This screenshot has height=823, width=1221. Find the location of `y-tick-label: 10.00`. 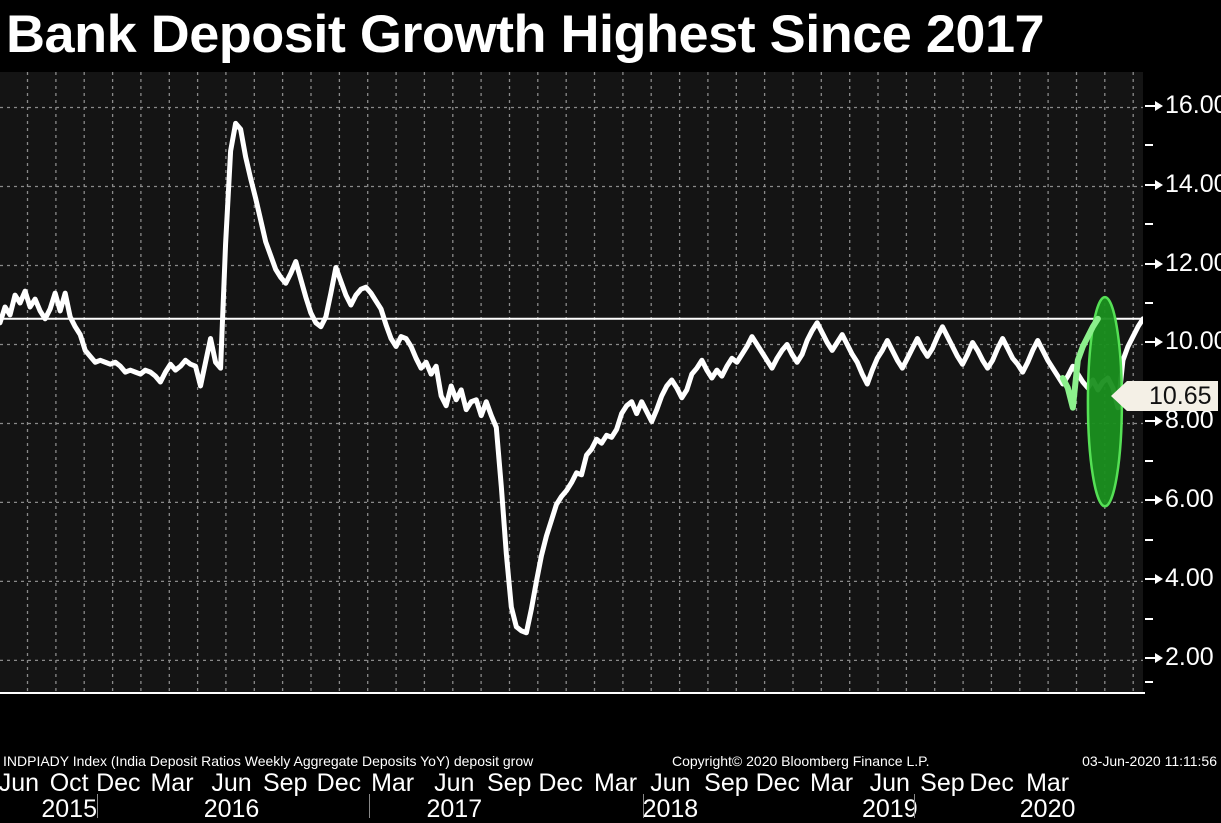

y-tick-label: 10.00 is located at coordinates (1193, 341).